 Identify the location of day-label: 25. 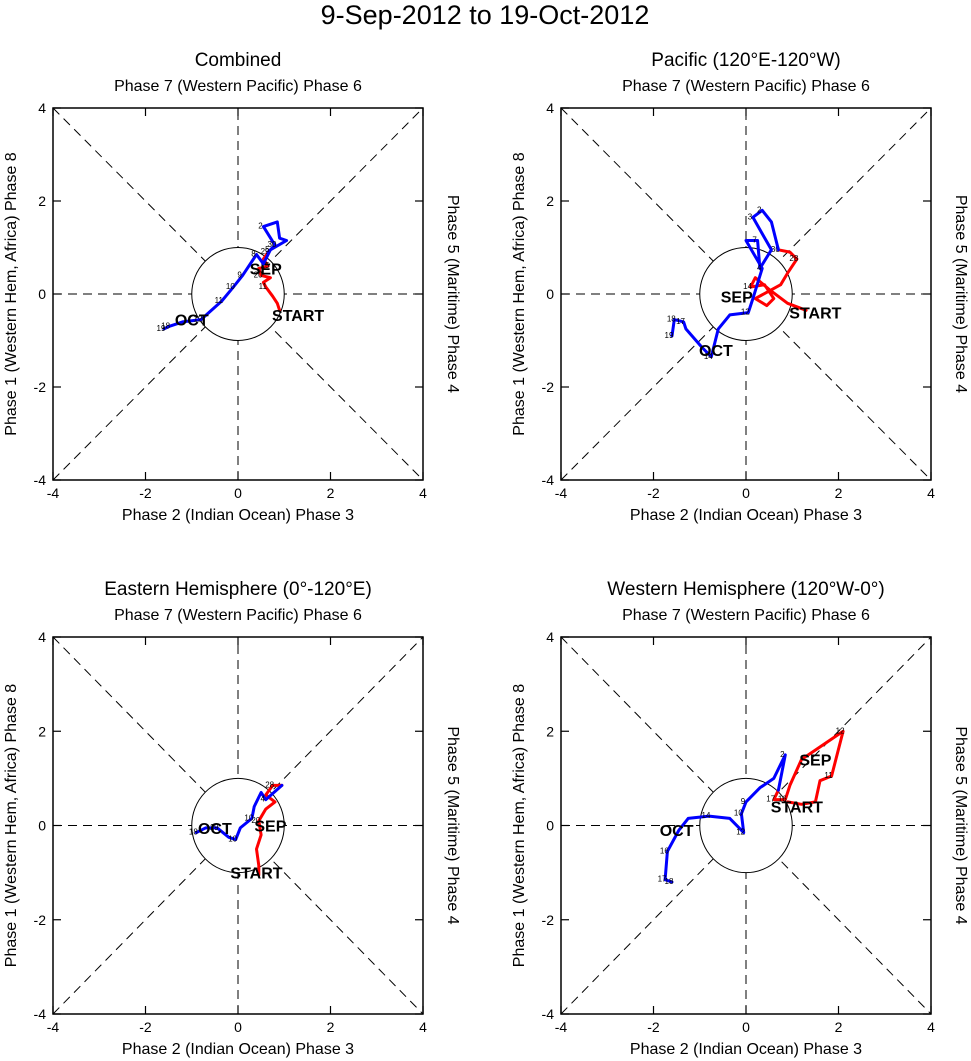
(265, 265).